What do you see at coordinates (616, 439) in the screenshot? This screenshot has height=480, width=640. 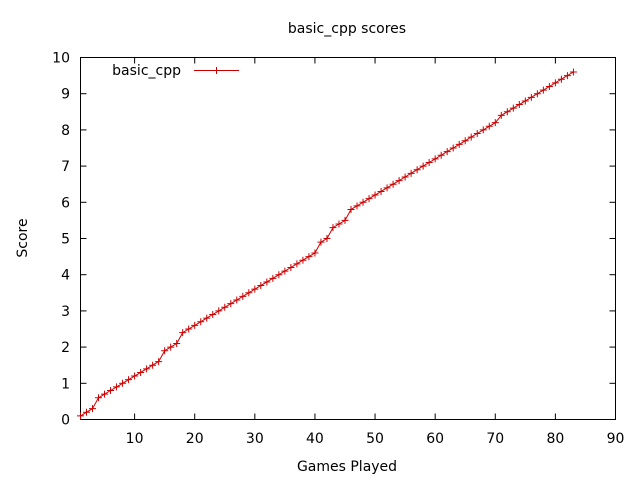 I see `x-tick-label: 90` at bounding box center [616, 439].